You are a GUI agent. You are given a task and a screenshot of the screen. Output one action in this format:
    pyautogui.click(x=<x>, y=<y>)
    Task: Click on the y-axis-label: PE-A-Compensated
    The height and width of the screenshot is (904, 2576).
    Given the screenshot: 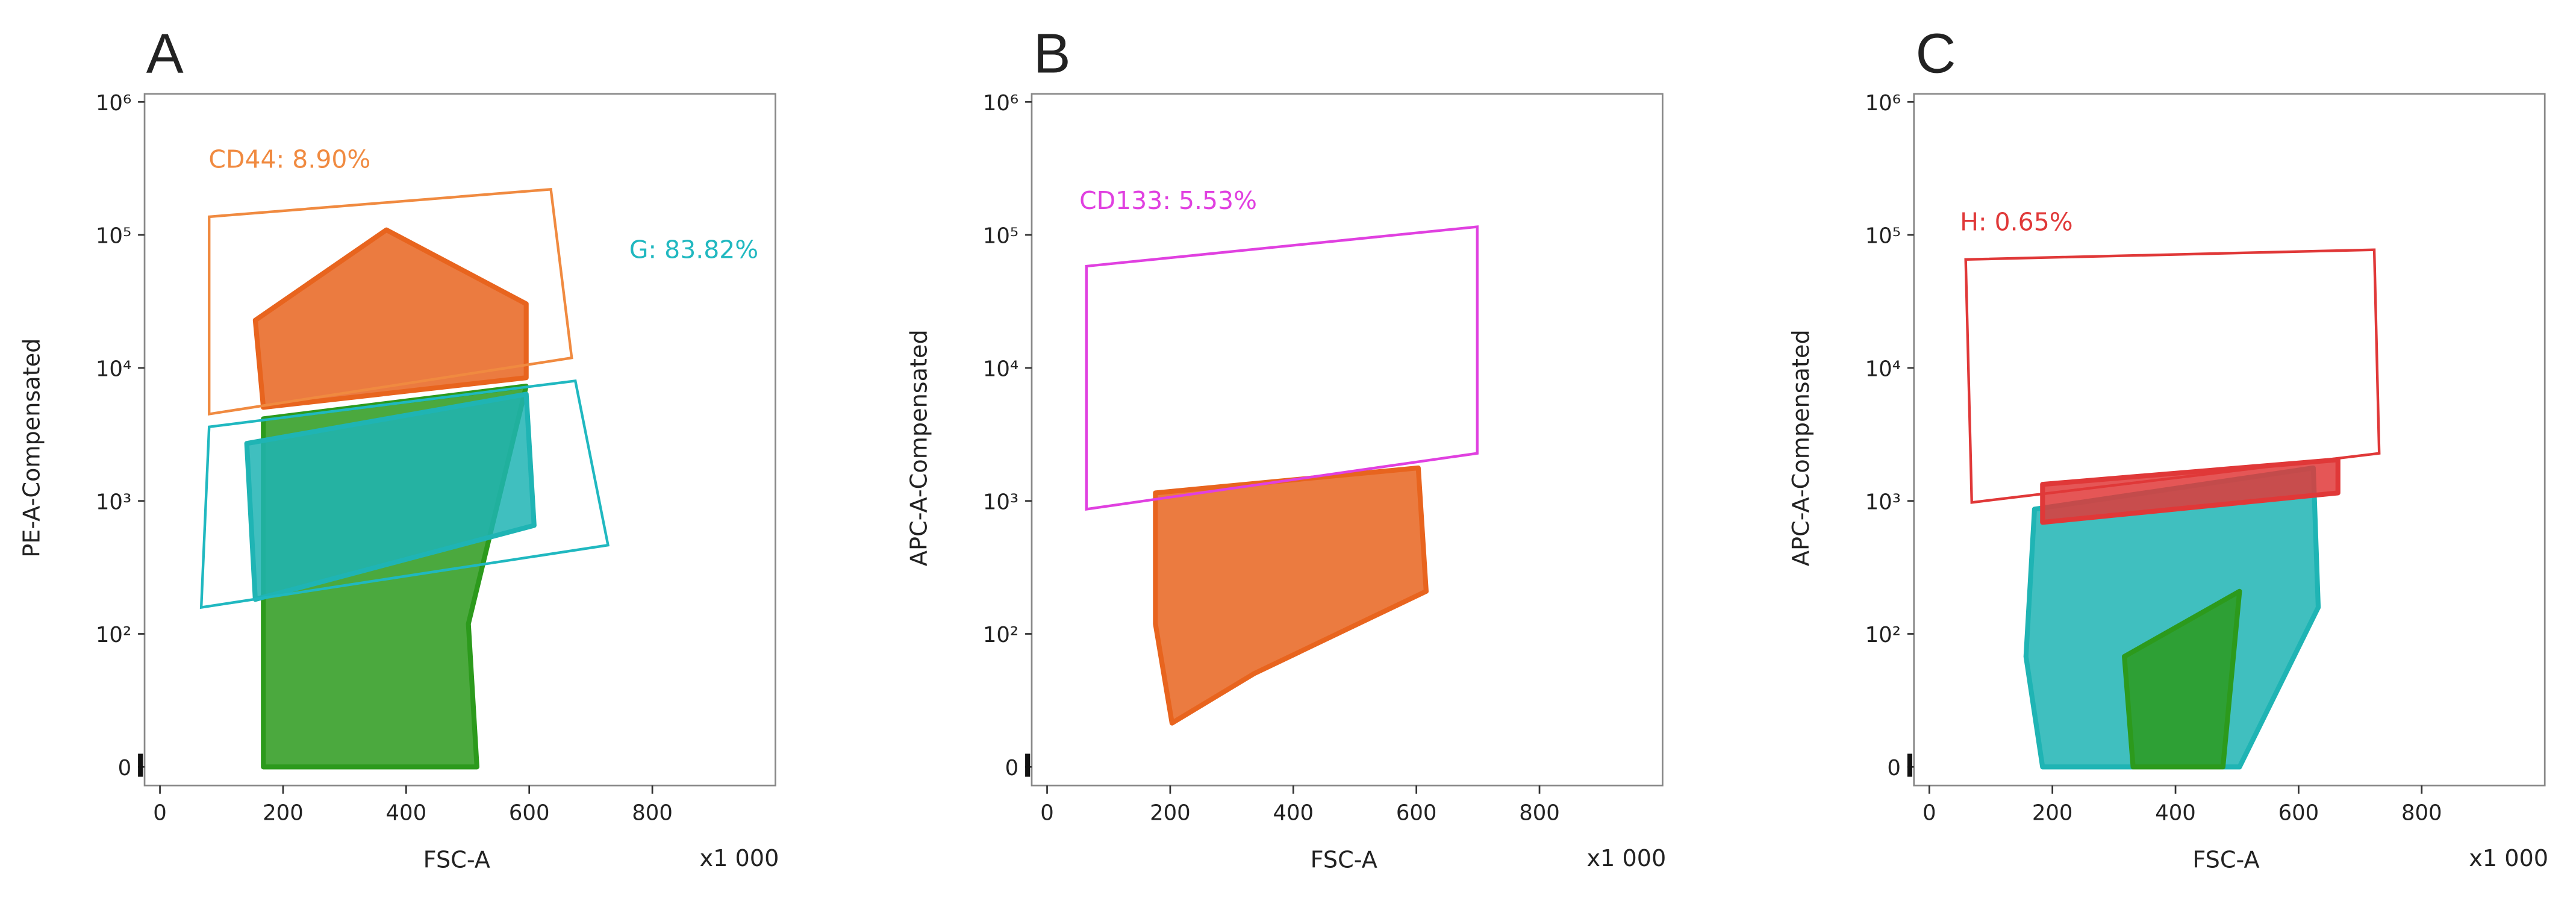 What is the action you would take?
    pyautogui.click(x=32, y=448)
    